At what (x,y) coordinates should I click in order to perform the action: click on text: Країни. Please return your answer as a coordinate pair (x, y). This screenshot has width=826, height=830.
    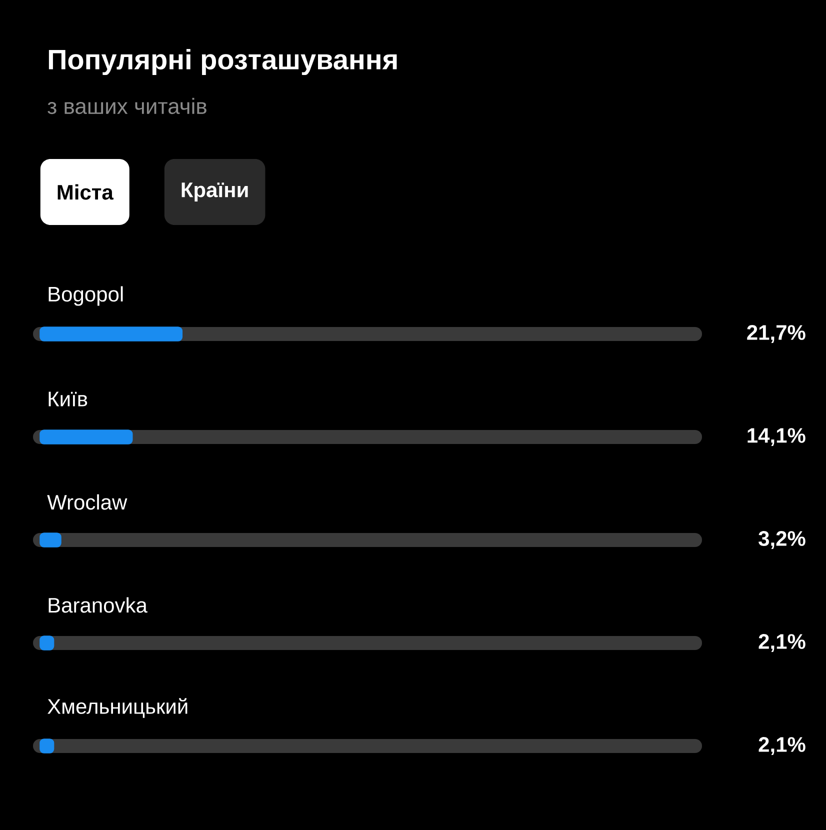
    Looking at the image, I should click on (215, 192).